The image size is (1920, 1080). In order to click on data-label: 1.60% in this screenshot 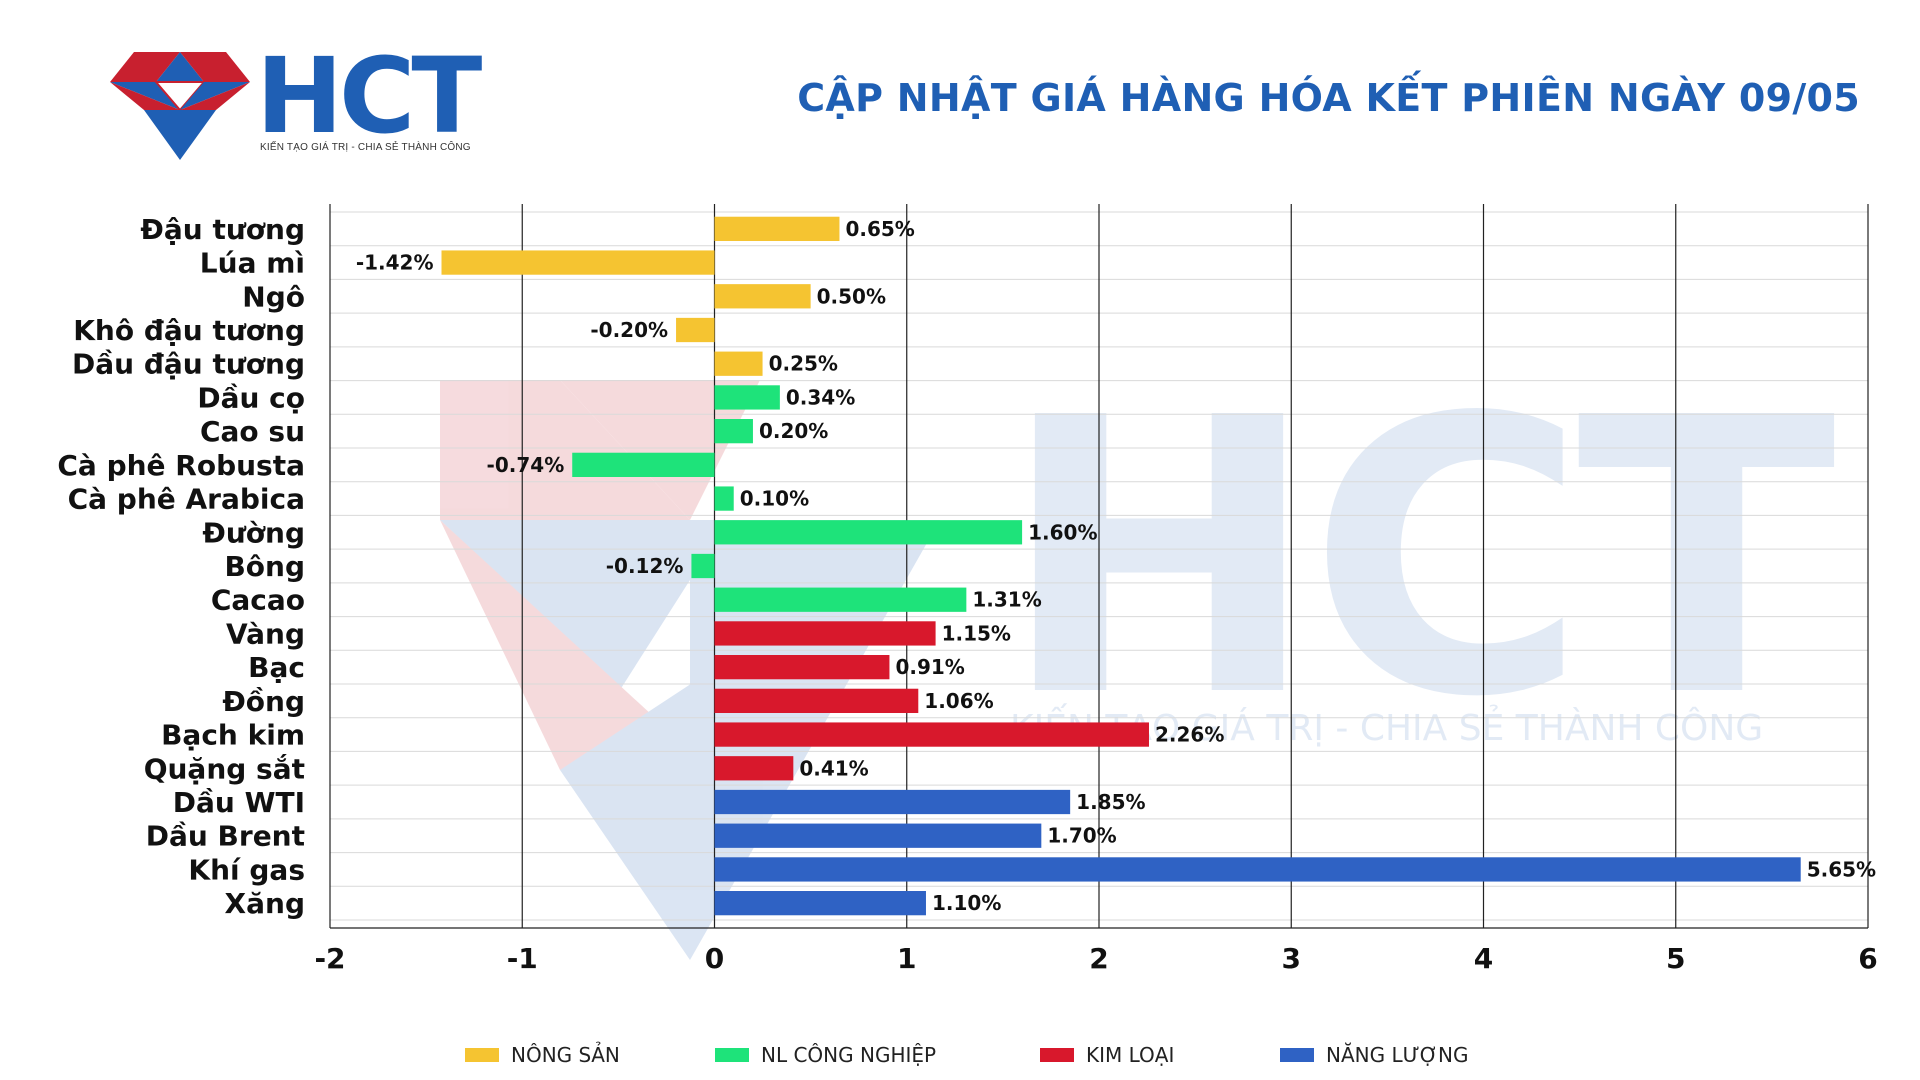, I will do `click(1062, 532)`.